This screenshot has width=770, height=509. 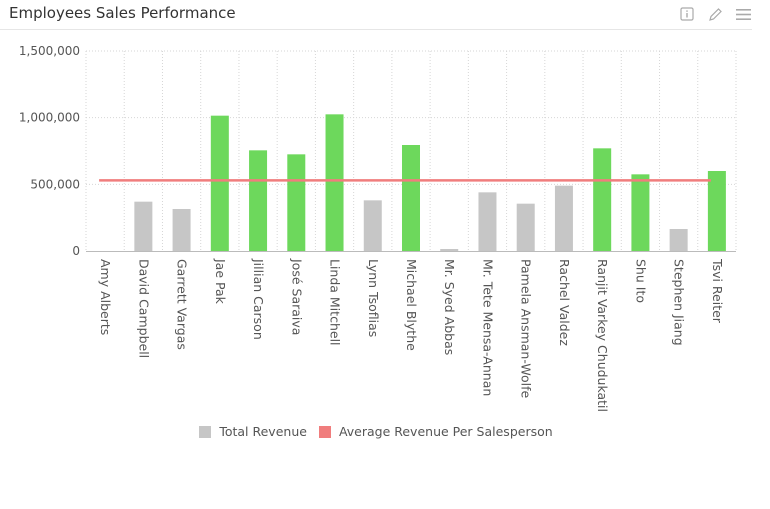 I want to click on x-tick-label: José Saraiva, so click(x=296, y=296).